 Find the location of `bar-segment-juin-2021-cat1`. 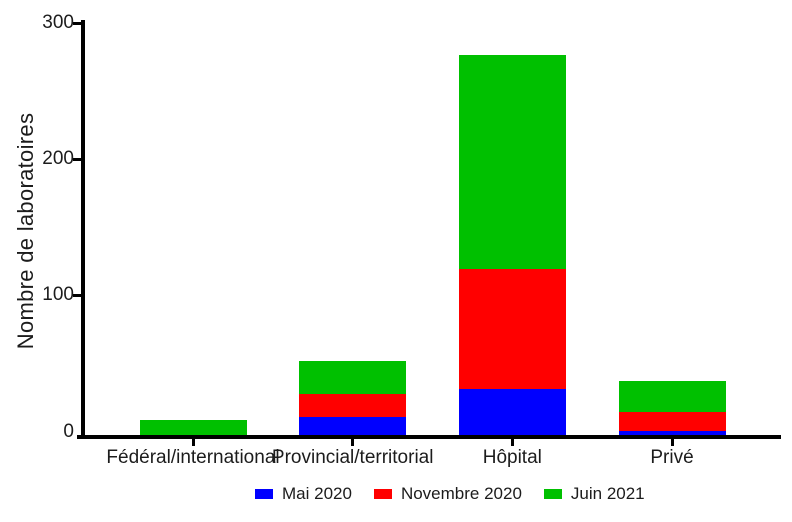

bar-segment-juin-2021-cat1 is located at coordinates (353, 378).